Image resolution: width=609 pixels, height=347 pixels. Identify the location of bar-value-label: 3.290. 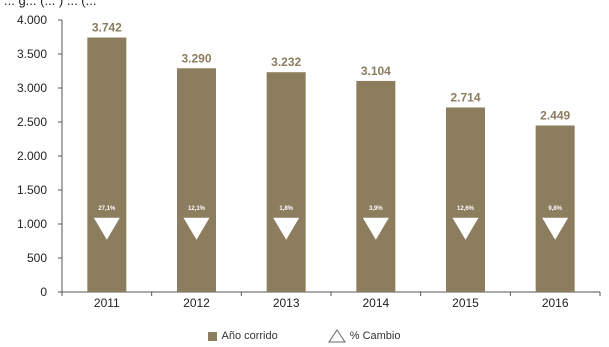
(196, 58).